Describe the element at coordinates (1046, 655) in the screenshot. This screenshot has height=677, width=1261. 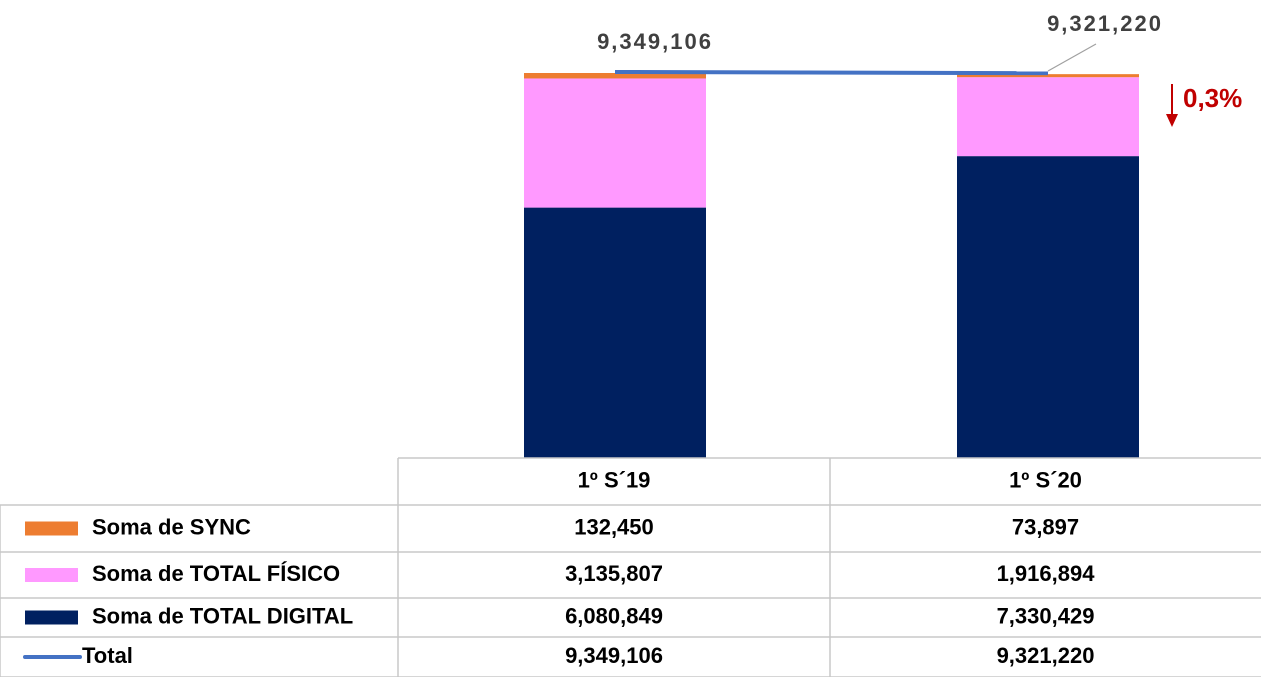
I see `table-value: 9,321,220` at that location.